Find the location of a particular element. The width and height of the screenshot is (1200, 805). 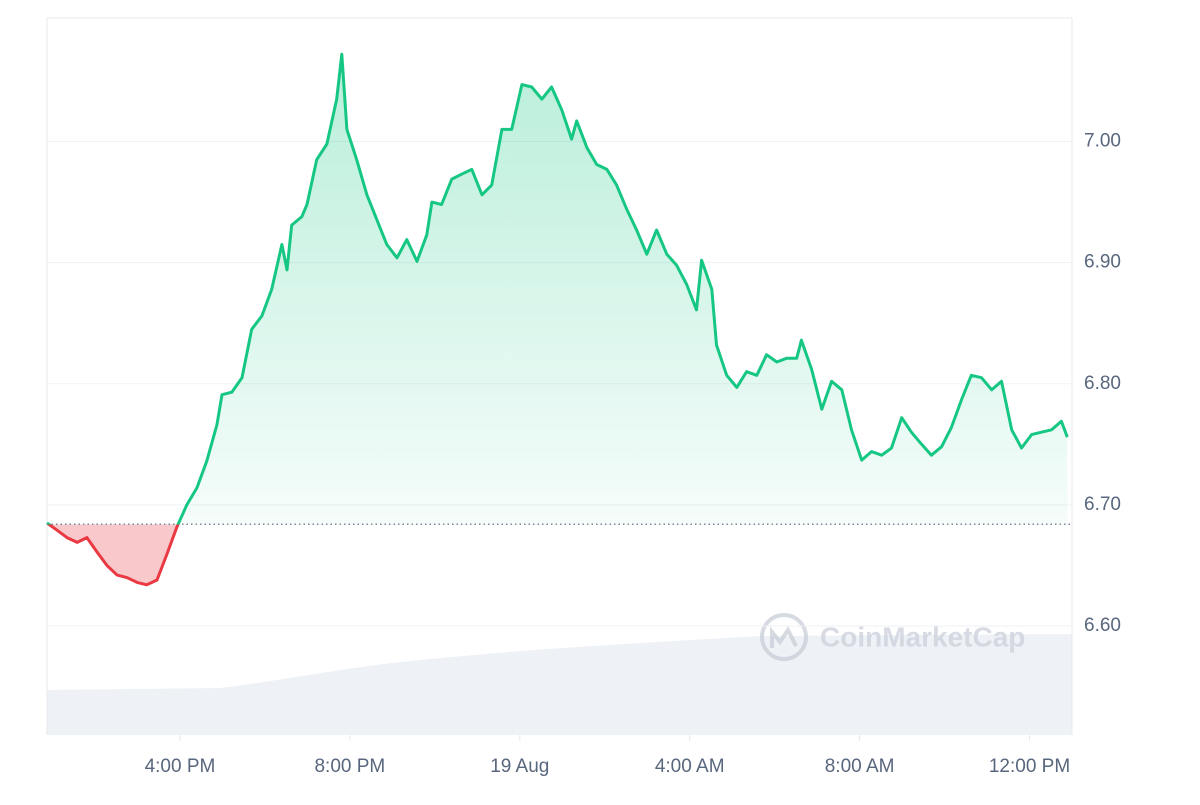

y-tick-label: 7.00 is located at coordinates (1102, 141).